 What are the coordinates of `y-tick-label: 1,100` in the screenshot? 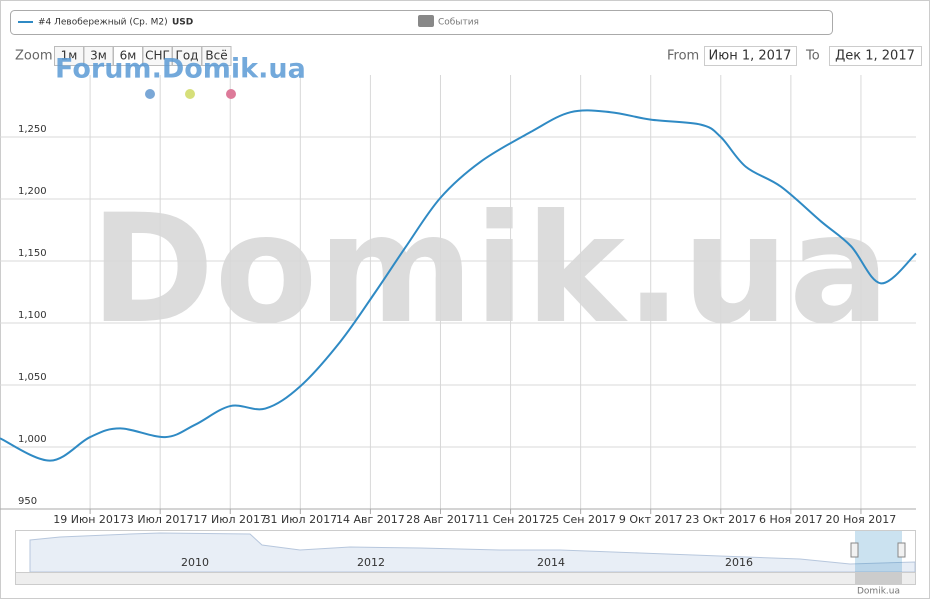 It's located at (32, 315).